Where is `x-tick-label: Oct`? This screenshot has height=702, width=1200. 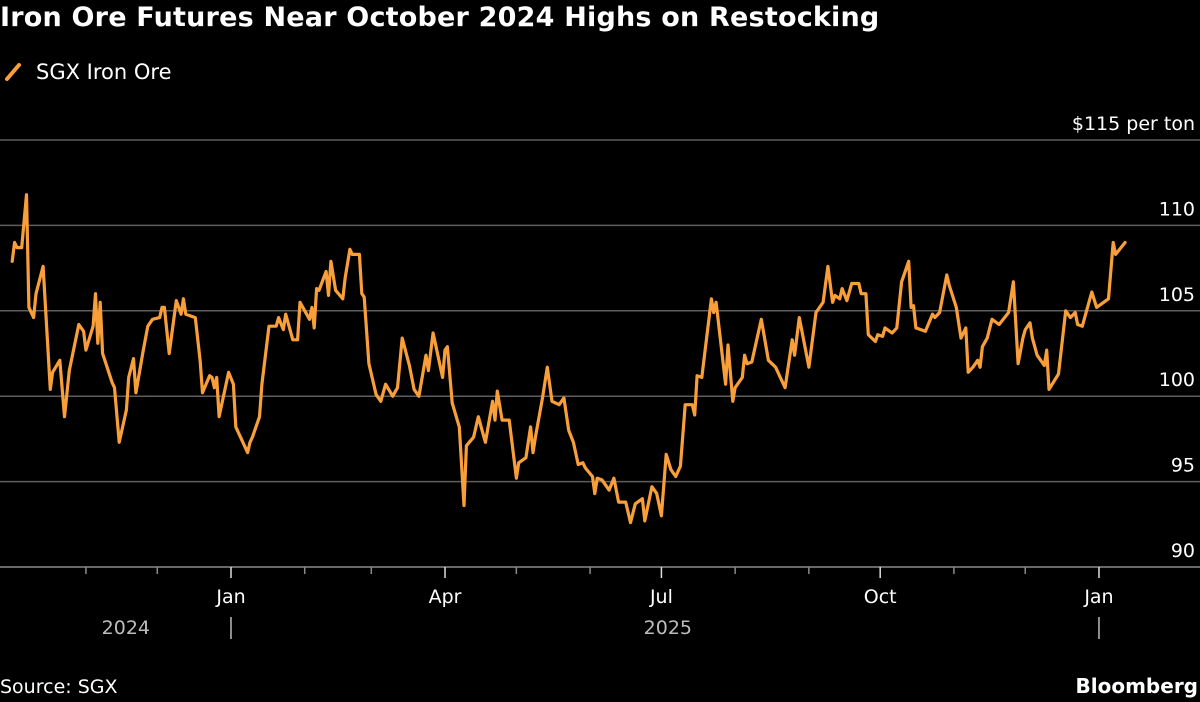
x-tick-label: Oct is located at coordinates (880, 597).